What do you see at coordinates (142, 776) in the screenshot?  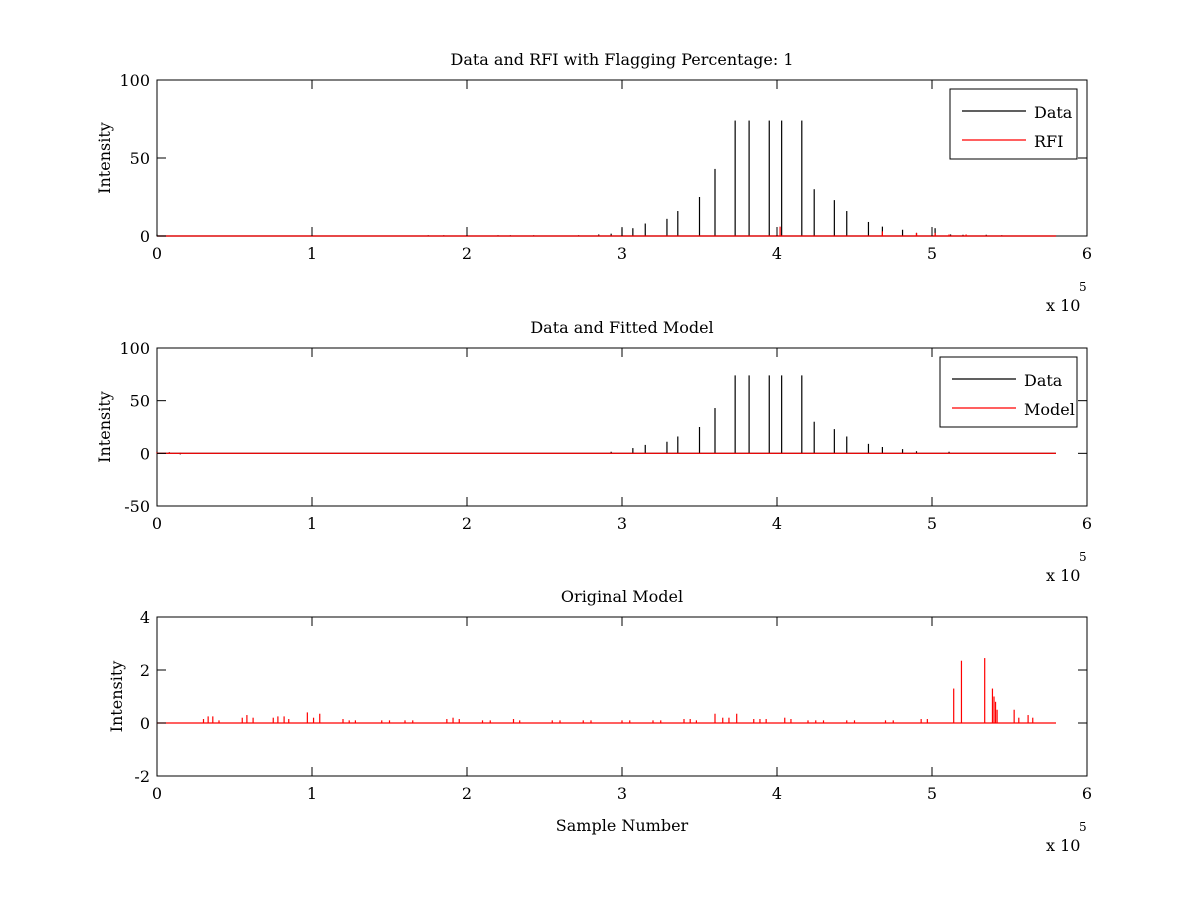 I see `y-tick-label: -2` at bounding box center [142, 776].